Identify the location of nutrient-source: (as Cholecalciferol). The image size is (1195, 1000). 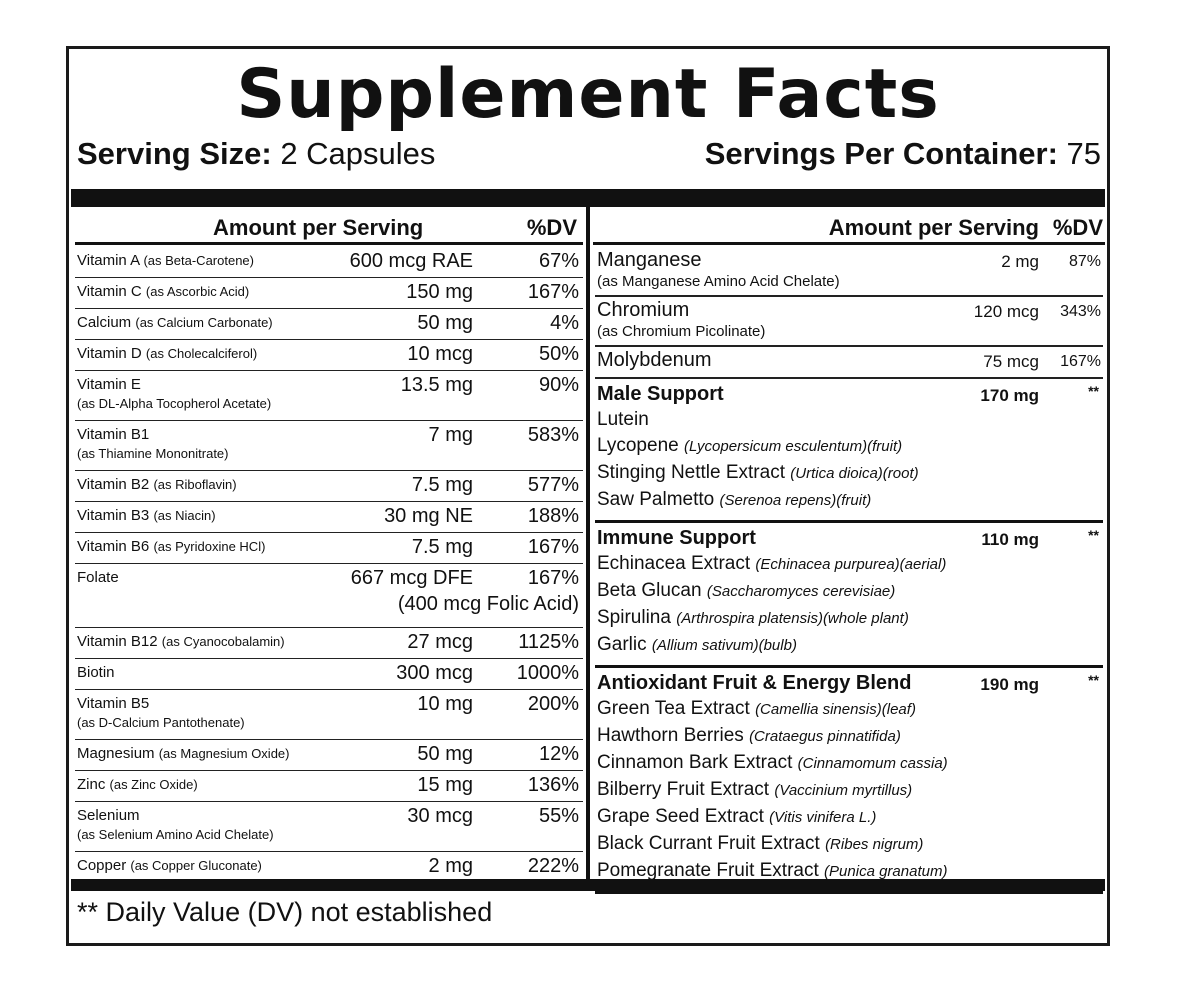
(201, 353).